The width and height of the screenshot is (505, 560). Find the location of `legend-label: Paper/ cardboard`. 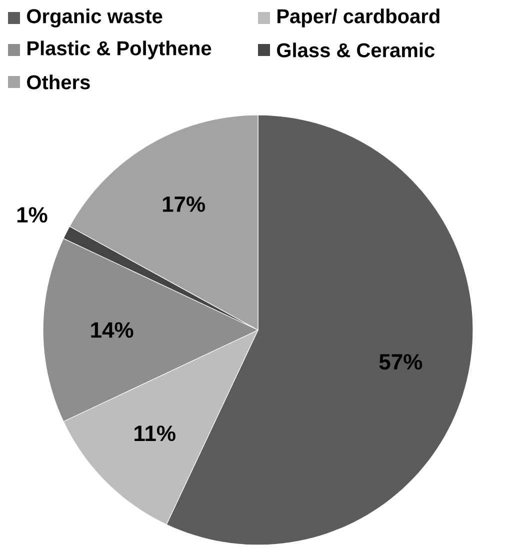

legend-label: Paper/ cardboard is located at coordinates (359, 18).